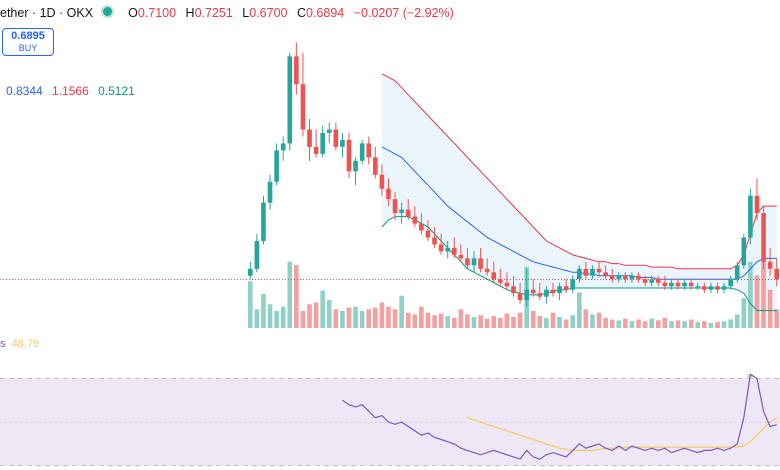  I want to click on market-status-icon, so click(108, 11).